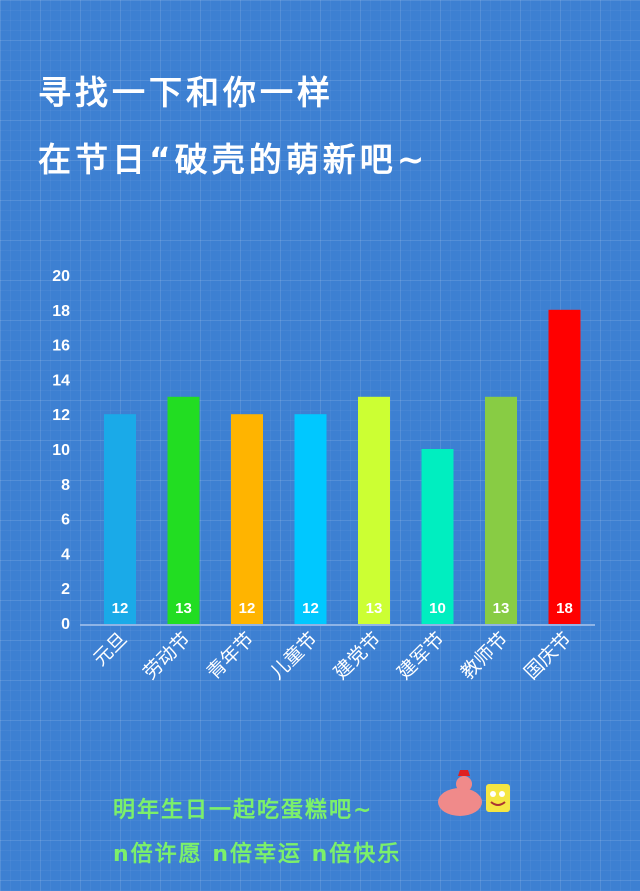  Describe the element at coordinates (247, 519) in the screenshot. I see `bar-青年节` at that location.